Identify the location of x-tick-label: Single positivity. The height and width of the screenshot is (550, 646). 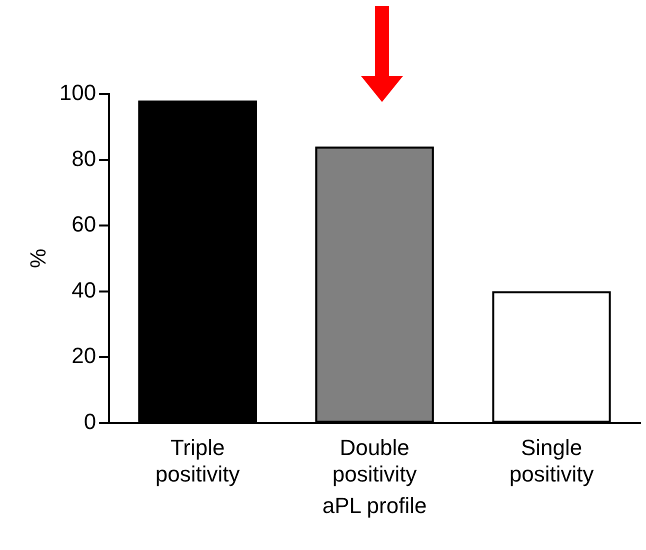
(551, 460).